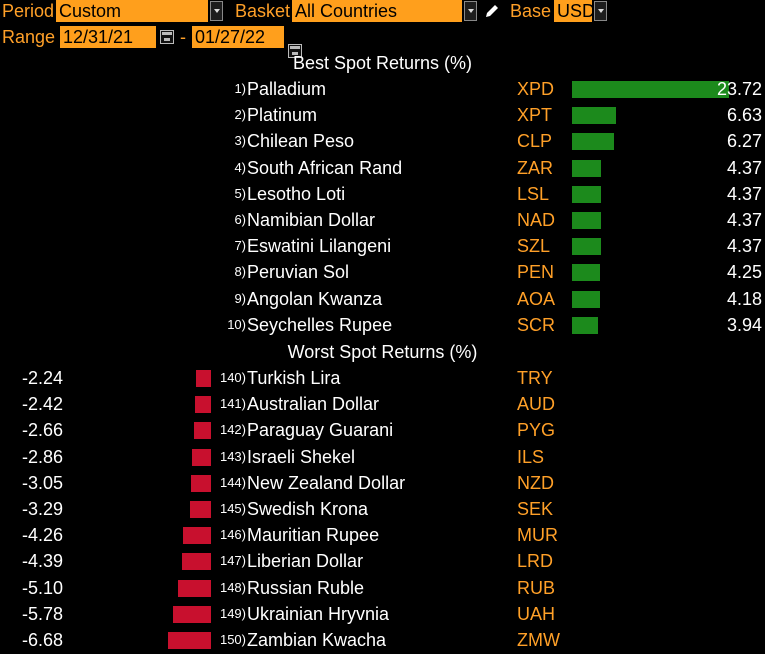 The height and width of the screenshot is (654, 765). Describe the element at coordinates (536, 324) in the screenshot. I see `row-code: SCR` at that location.